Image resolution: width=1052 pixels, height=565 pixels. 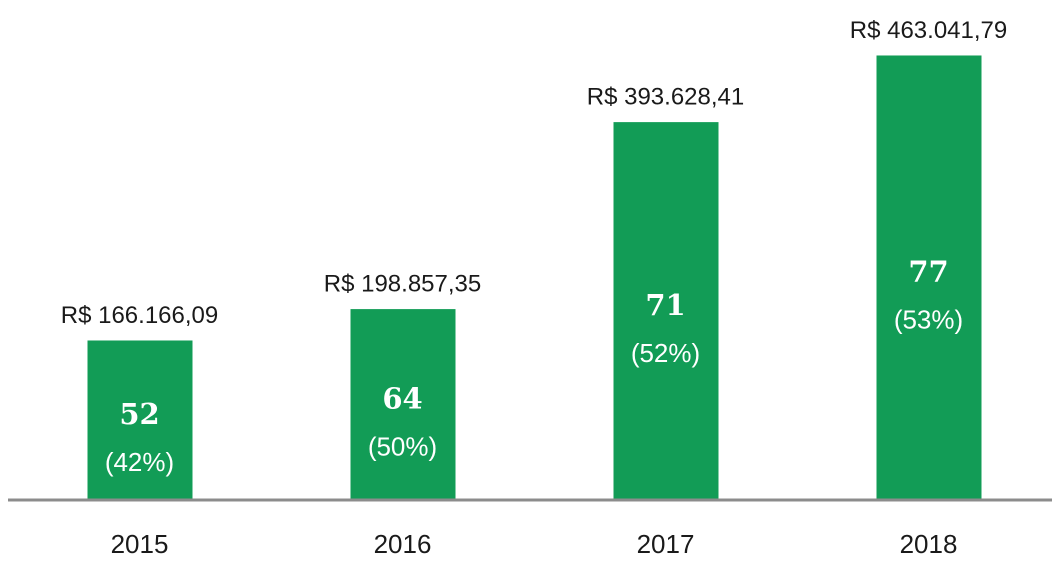 I want to click on value-label: R$ 198.857,35, so click(x=402, y=283).